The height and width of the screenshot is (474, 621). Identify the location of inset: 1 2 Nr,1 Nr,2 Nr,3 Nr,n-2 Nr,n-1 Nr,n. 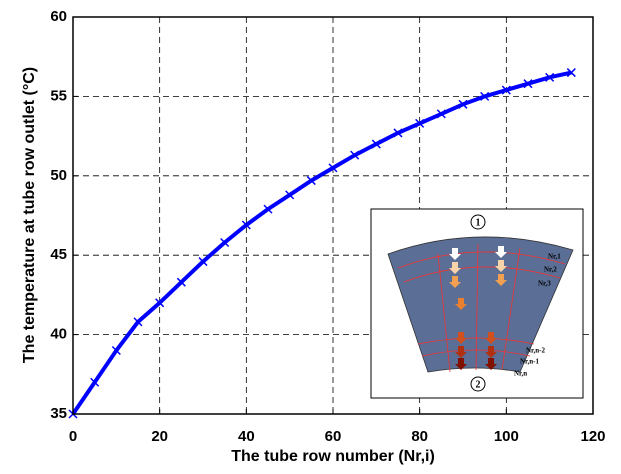
(477, 303).